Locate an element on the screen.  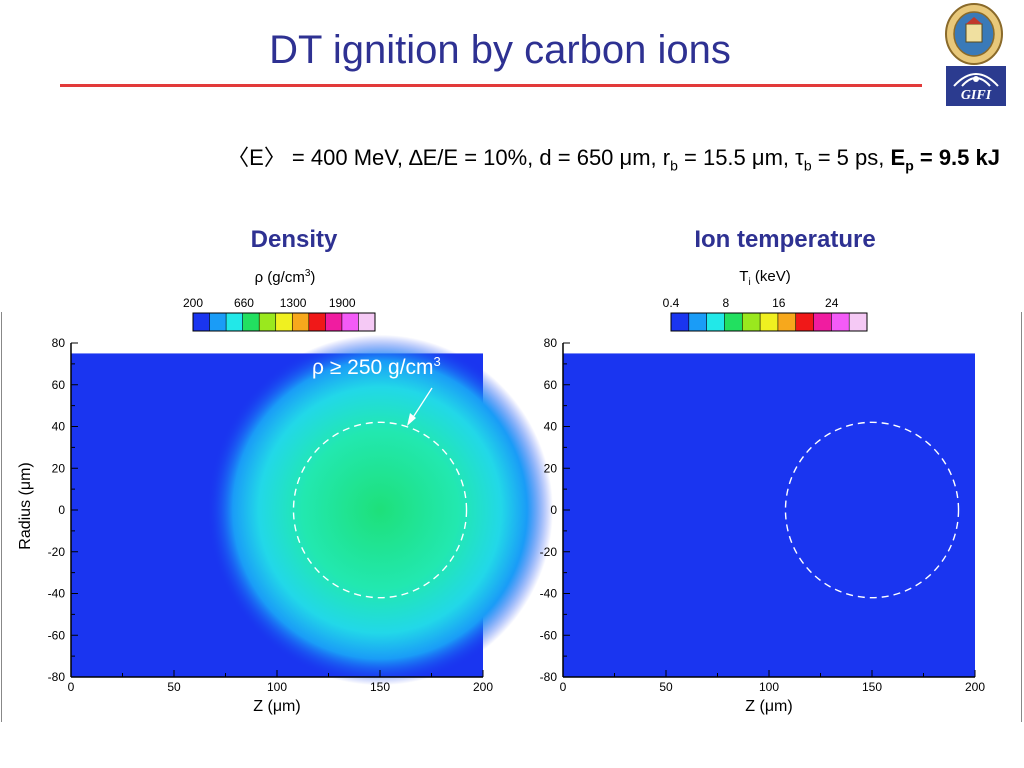
colorbar-tick-label: 200 is located at coordinates (193, 303).